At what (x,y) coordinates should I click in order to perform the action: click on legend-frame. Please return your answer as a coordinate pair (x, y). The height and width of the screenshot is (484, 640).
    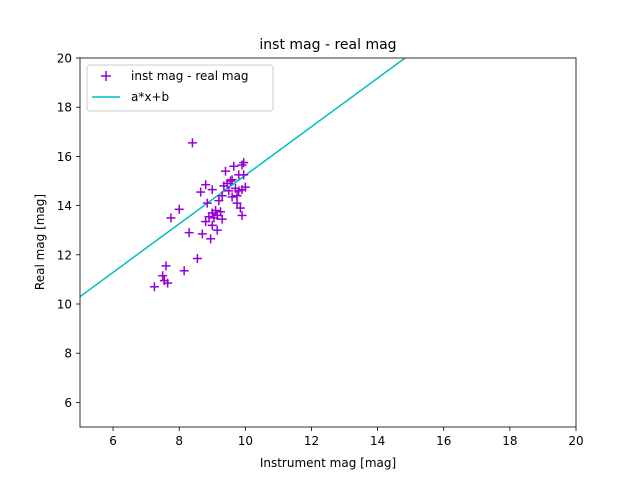
    Looking at the image, I should click on (180, 88).